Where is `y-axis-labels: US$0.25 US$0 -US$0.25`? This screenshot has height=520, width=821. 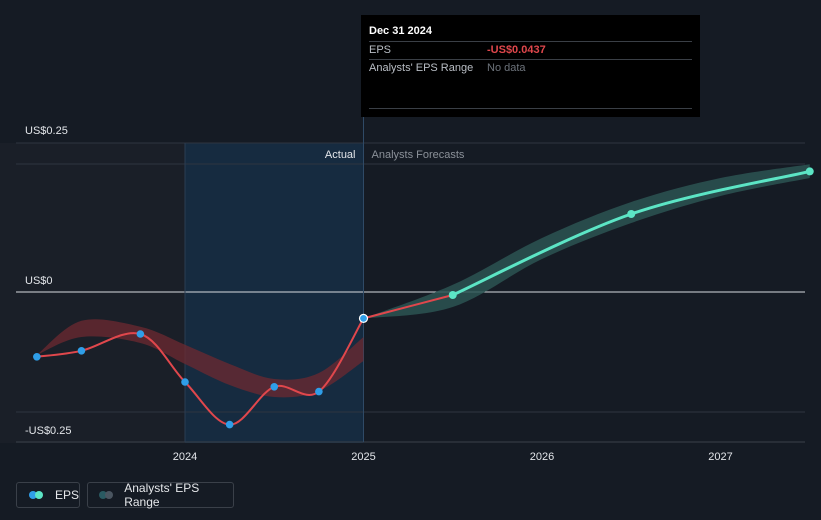 y-axis-labels: US$0.25 US$0 -US$0.25 is located at coordinates (48, 281).